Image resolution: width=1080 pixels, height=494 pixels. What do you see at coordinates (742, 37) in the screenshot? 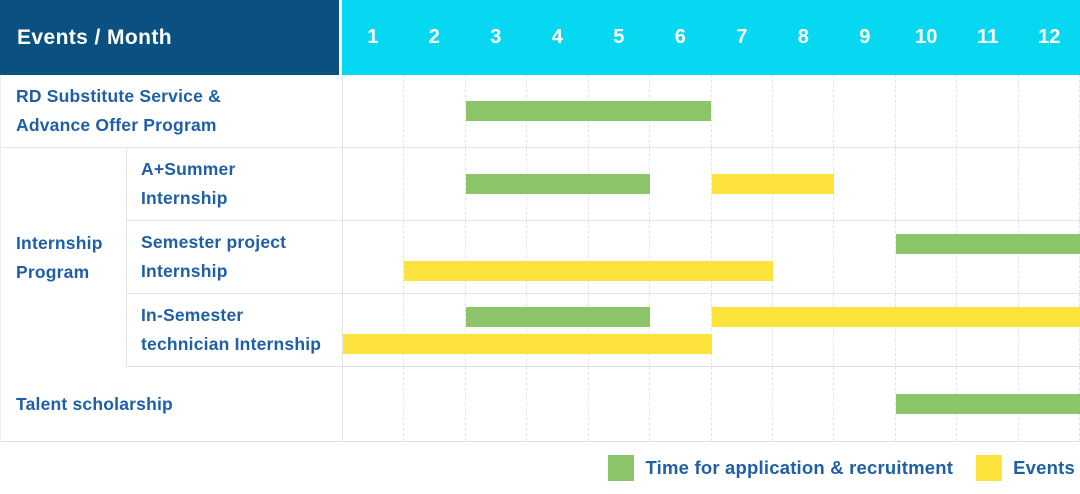
I see `month-header-cell: 7` at bounding box center [742, 37].